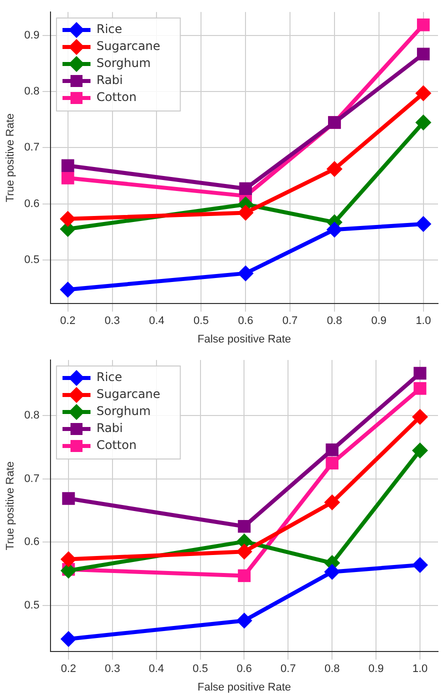  I want to click on y-tick-label: 0.9, so click(32, 36).